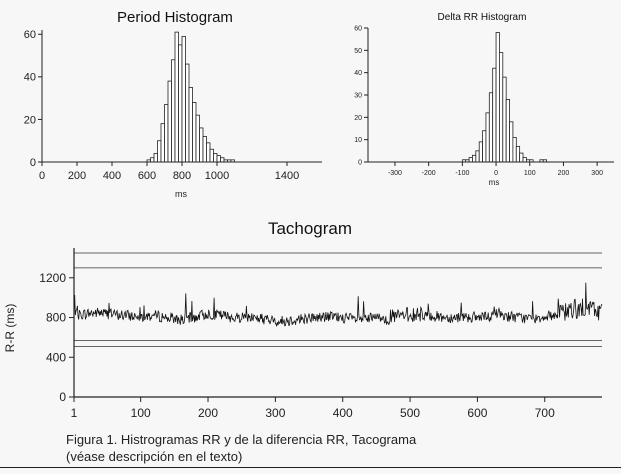  What do you see at coordinates (141, 413) in the screenshot?
I see `tachogram-x-tick-label: 100` at bounding box center [141, 413].